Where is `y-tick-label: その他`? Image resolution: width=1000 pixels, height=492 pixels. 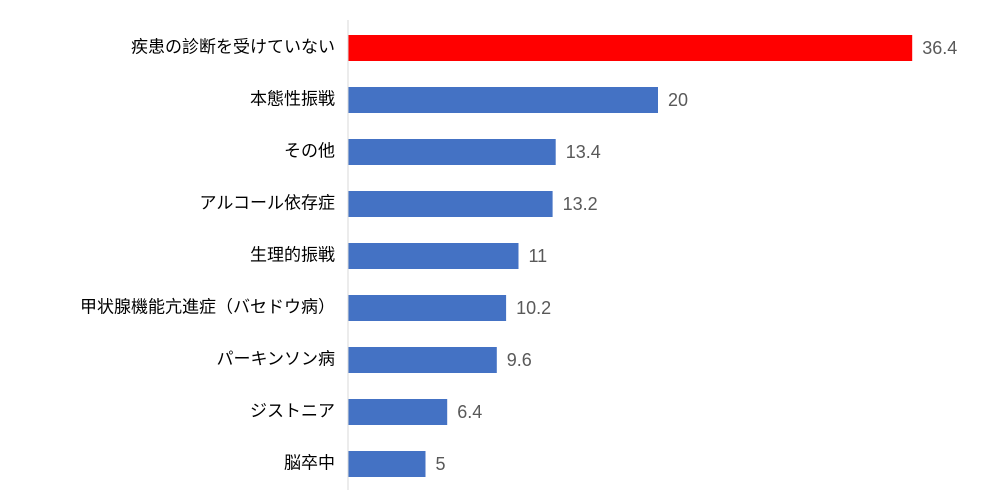 y-tick-label: その他 is located at coordinates (309, 150).